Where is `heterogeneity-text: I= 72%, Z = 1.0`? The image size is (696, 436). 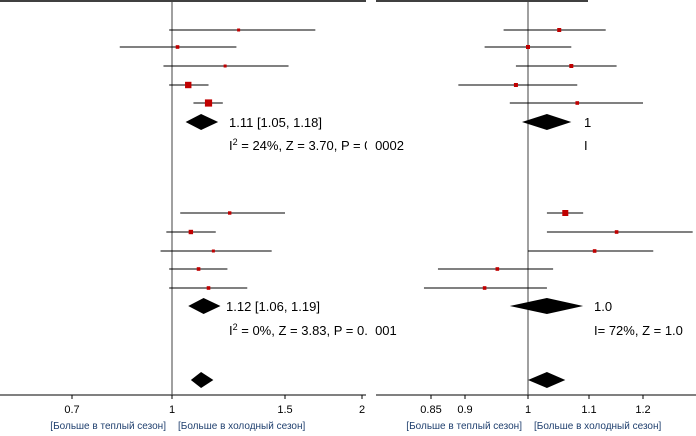
heterogeneity-text: I= 72%, Z = 1.0 is located at coordinates (638, 330).